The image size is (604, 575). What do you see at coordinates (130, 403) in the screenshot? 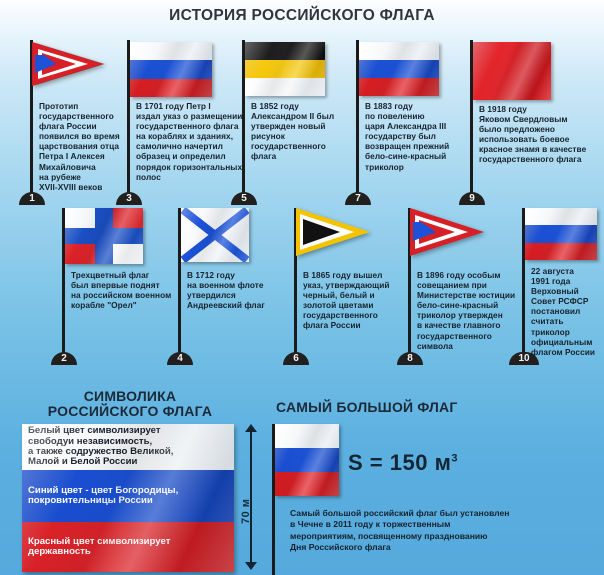
I see `symbolism-title: СИМВОЛИКА РОССИЙСКОГО ФЛАГА` at bounding box center [130, 403].